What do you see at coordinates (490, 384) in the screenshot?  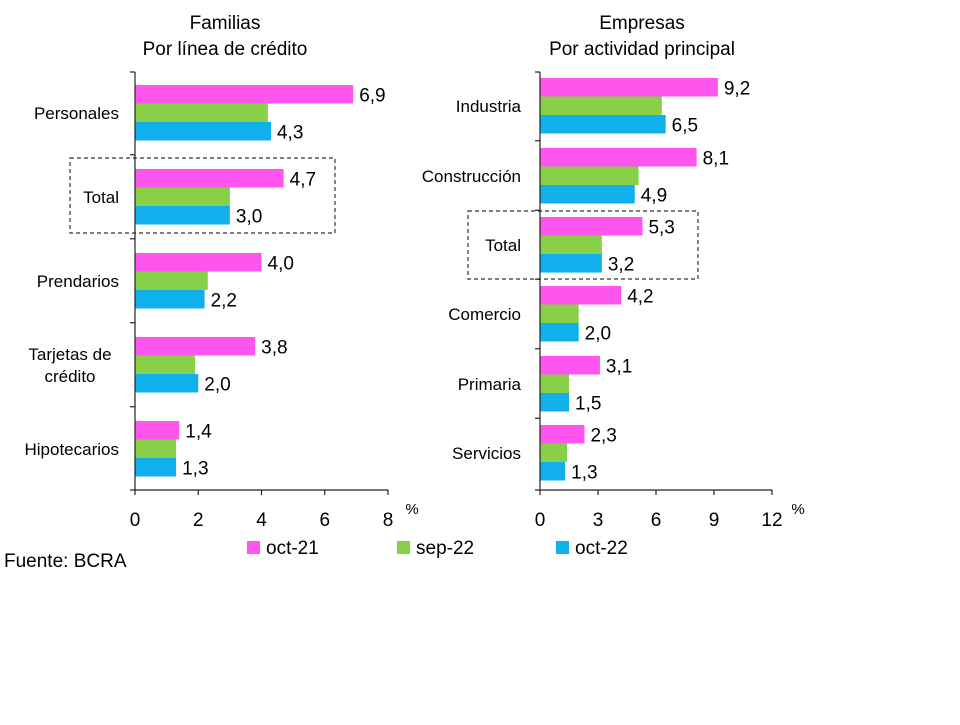 I see `right-category-label-4: Primaria` at bounding box center [490, 384].